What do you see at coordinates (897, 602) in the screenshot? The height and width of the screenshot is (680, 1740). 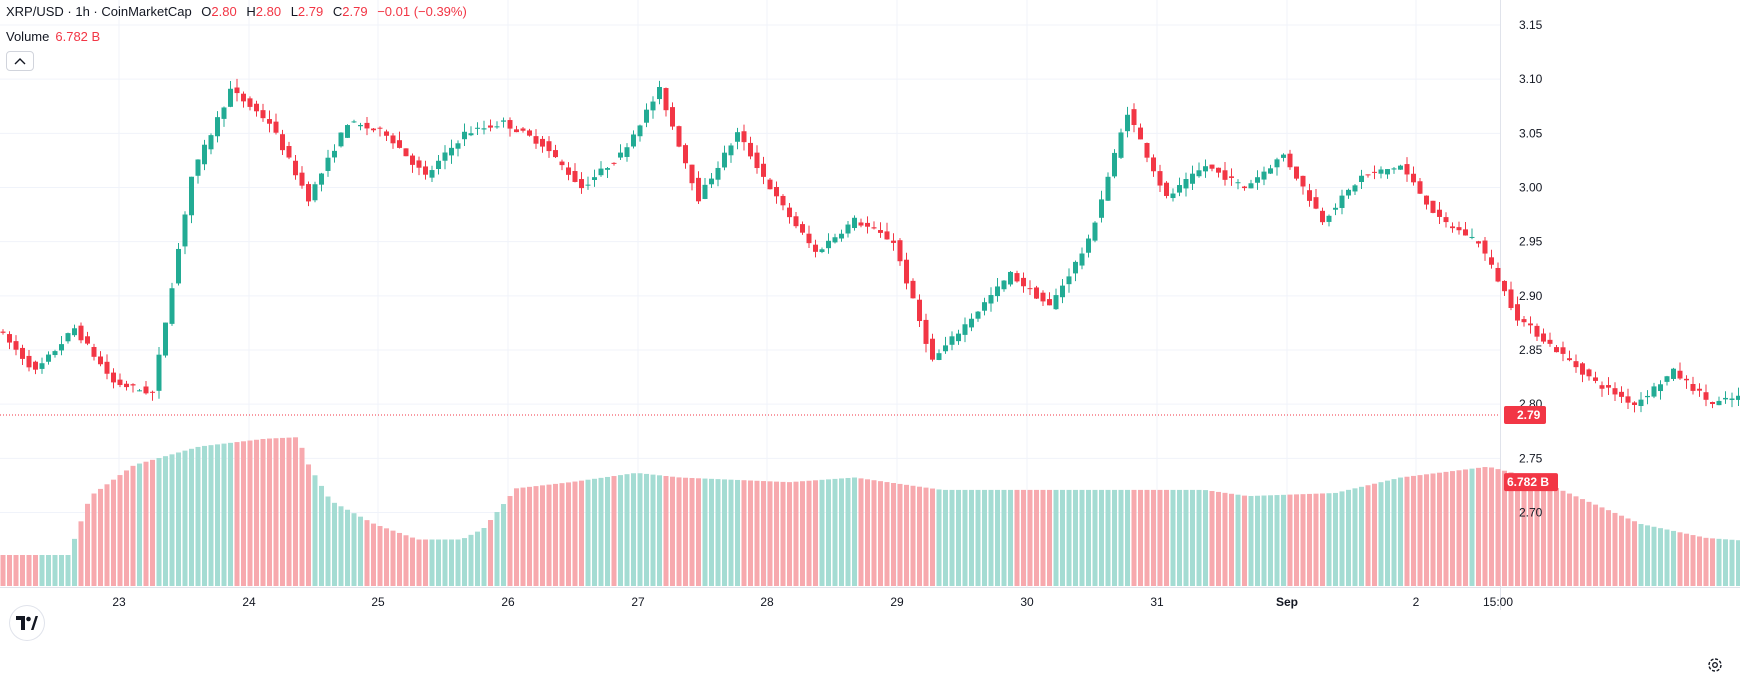 I see `time-tick-label: 29` at bounding box center [897, 602].